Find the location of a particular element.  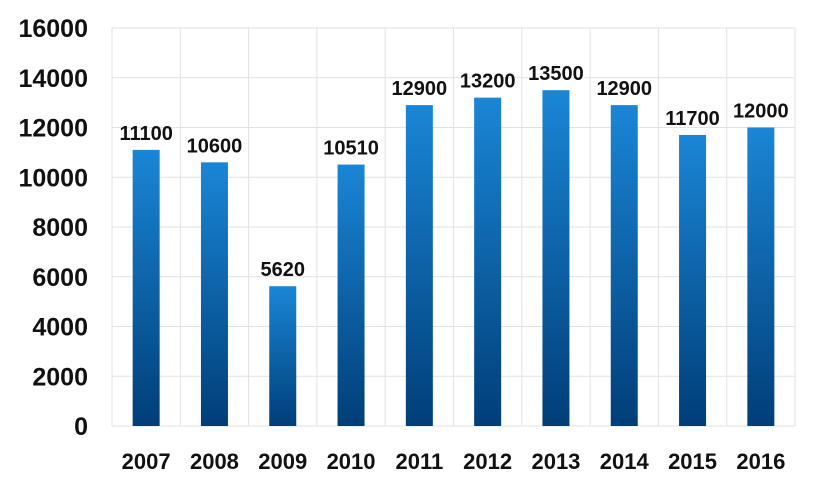

x-tick-label-2015: 2015 is located at coordinates (692, 461).